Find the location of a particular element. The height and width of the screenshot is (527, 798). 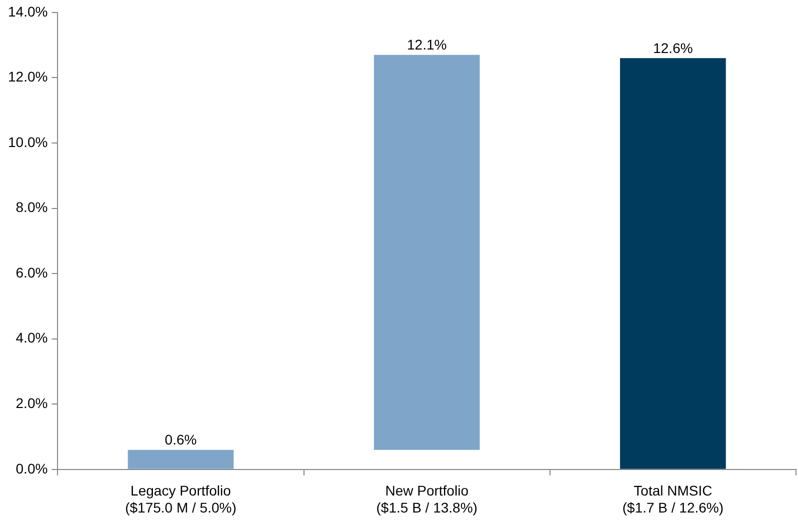

x-tick-label: Legacy Portfolio ($175.0 M / 5.0%) is located at coordinates (180, 499).